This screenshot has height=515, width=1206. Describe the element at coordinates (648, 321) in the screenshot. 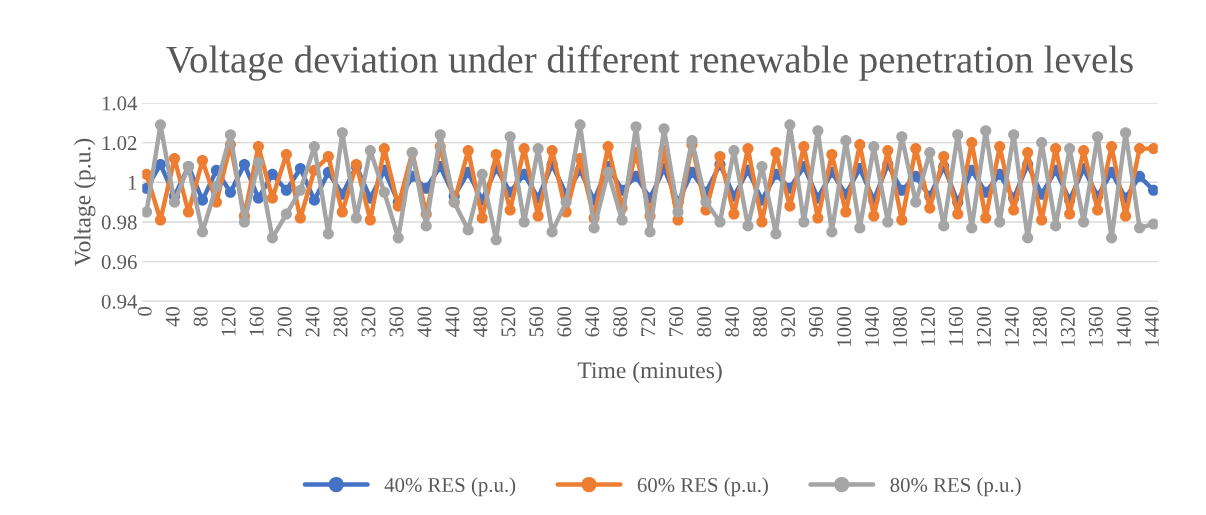

I see `x-tick-label: 720` at that location.